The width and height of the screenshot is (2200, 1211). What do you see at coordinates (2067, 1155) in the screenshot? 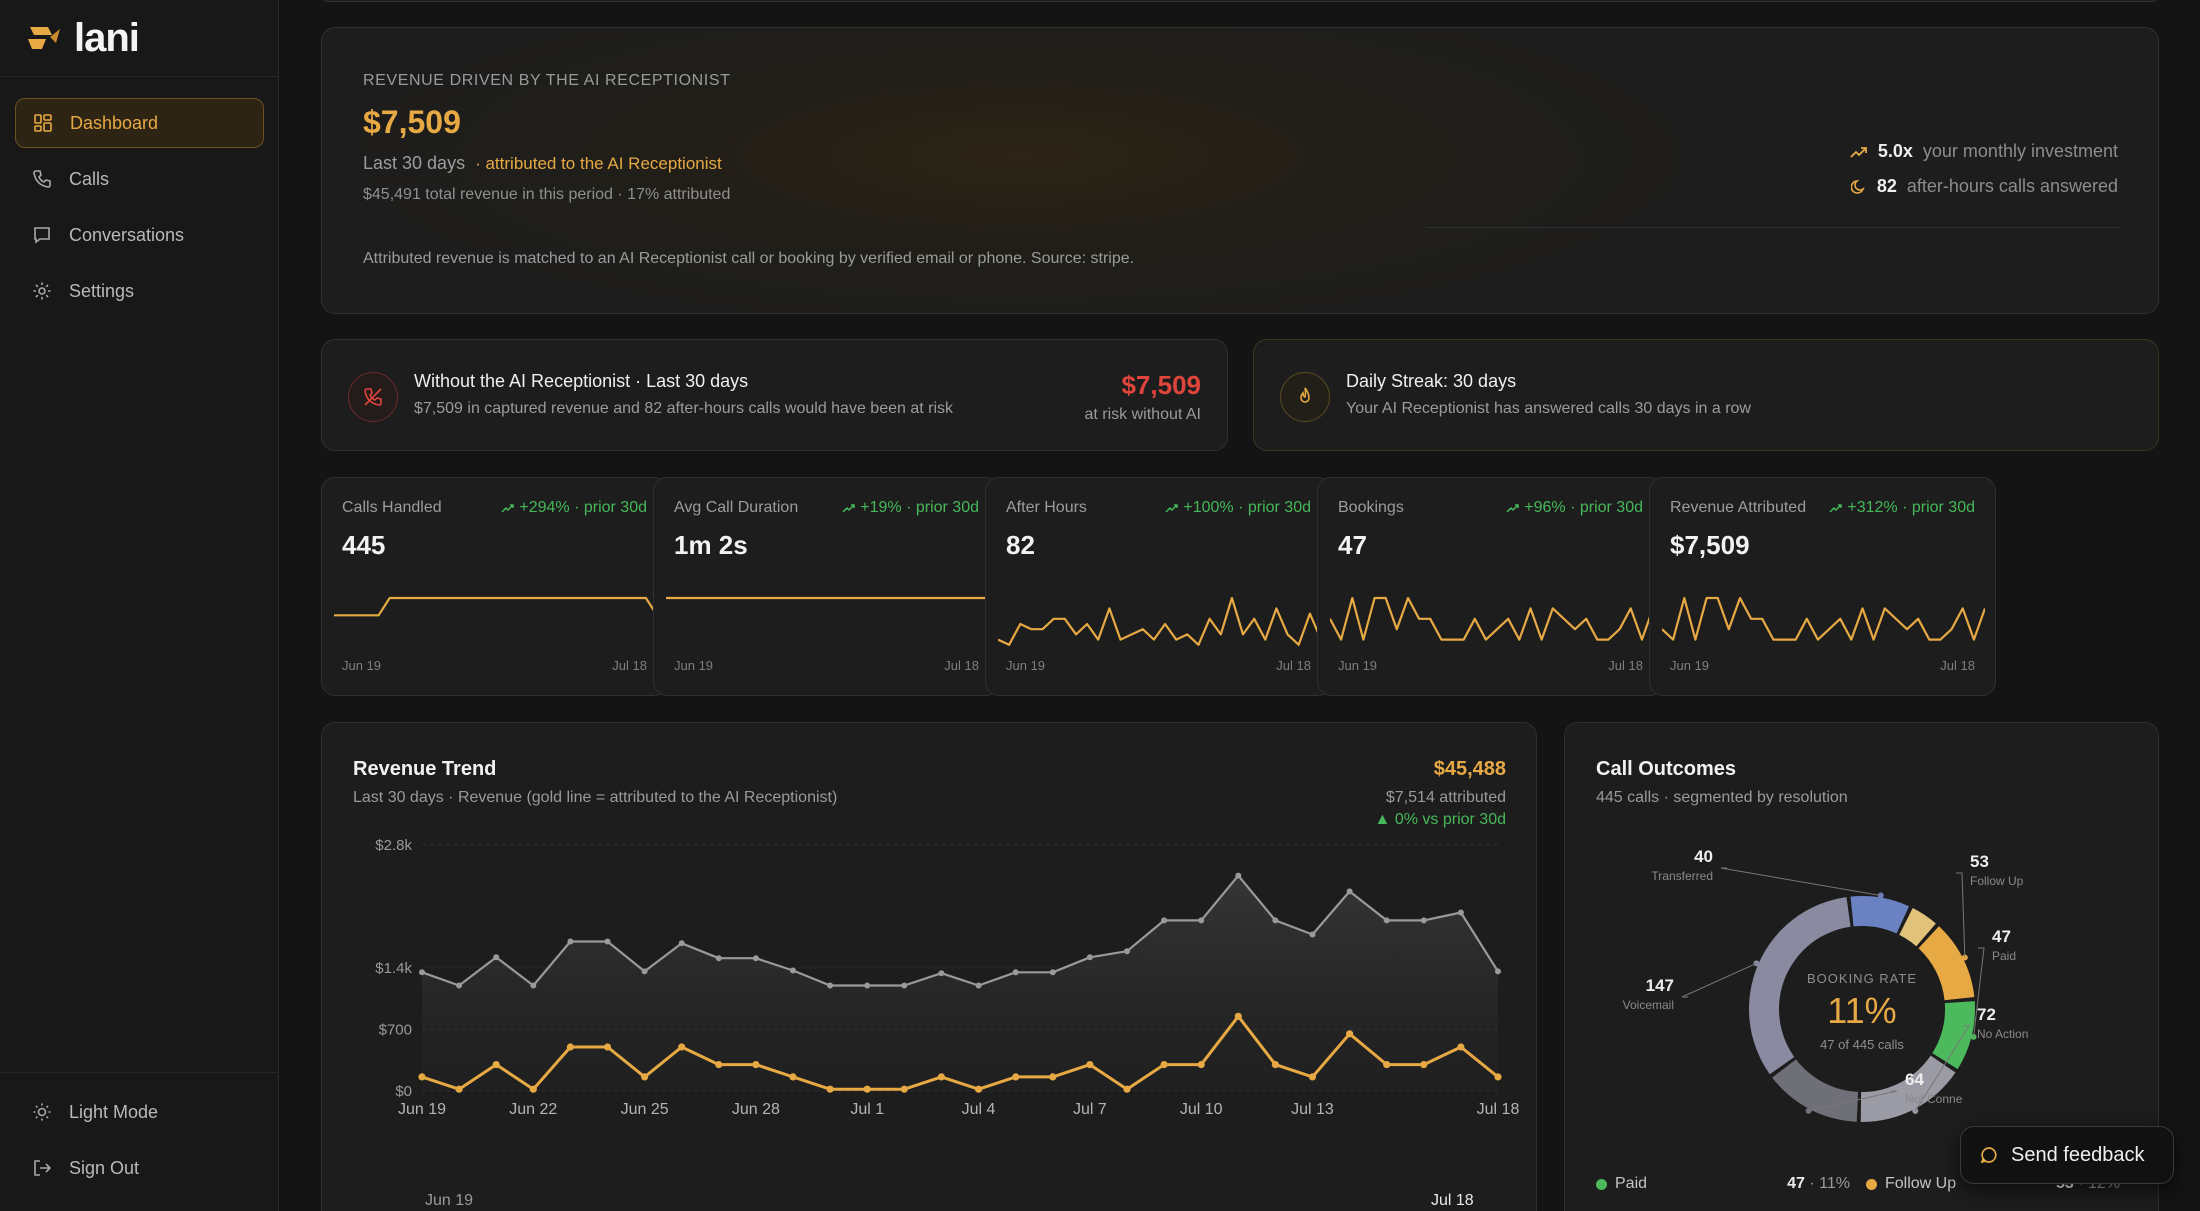
I see `send-feedback-button: Send feedback` at bounding box center [2067, 1155].